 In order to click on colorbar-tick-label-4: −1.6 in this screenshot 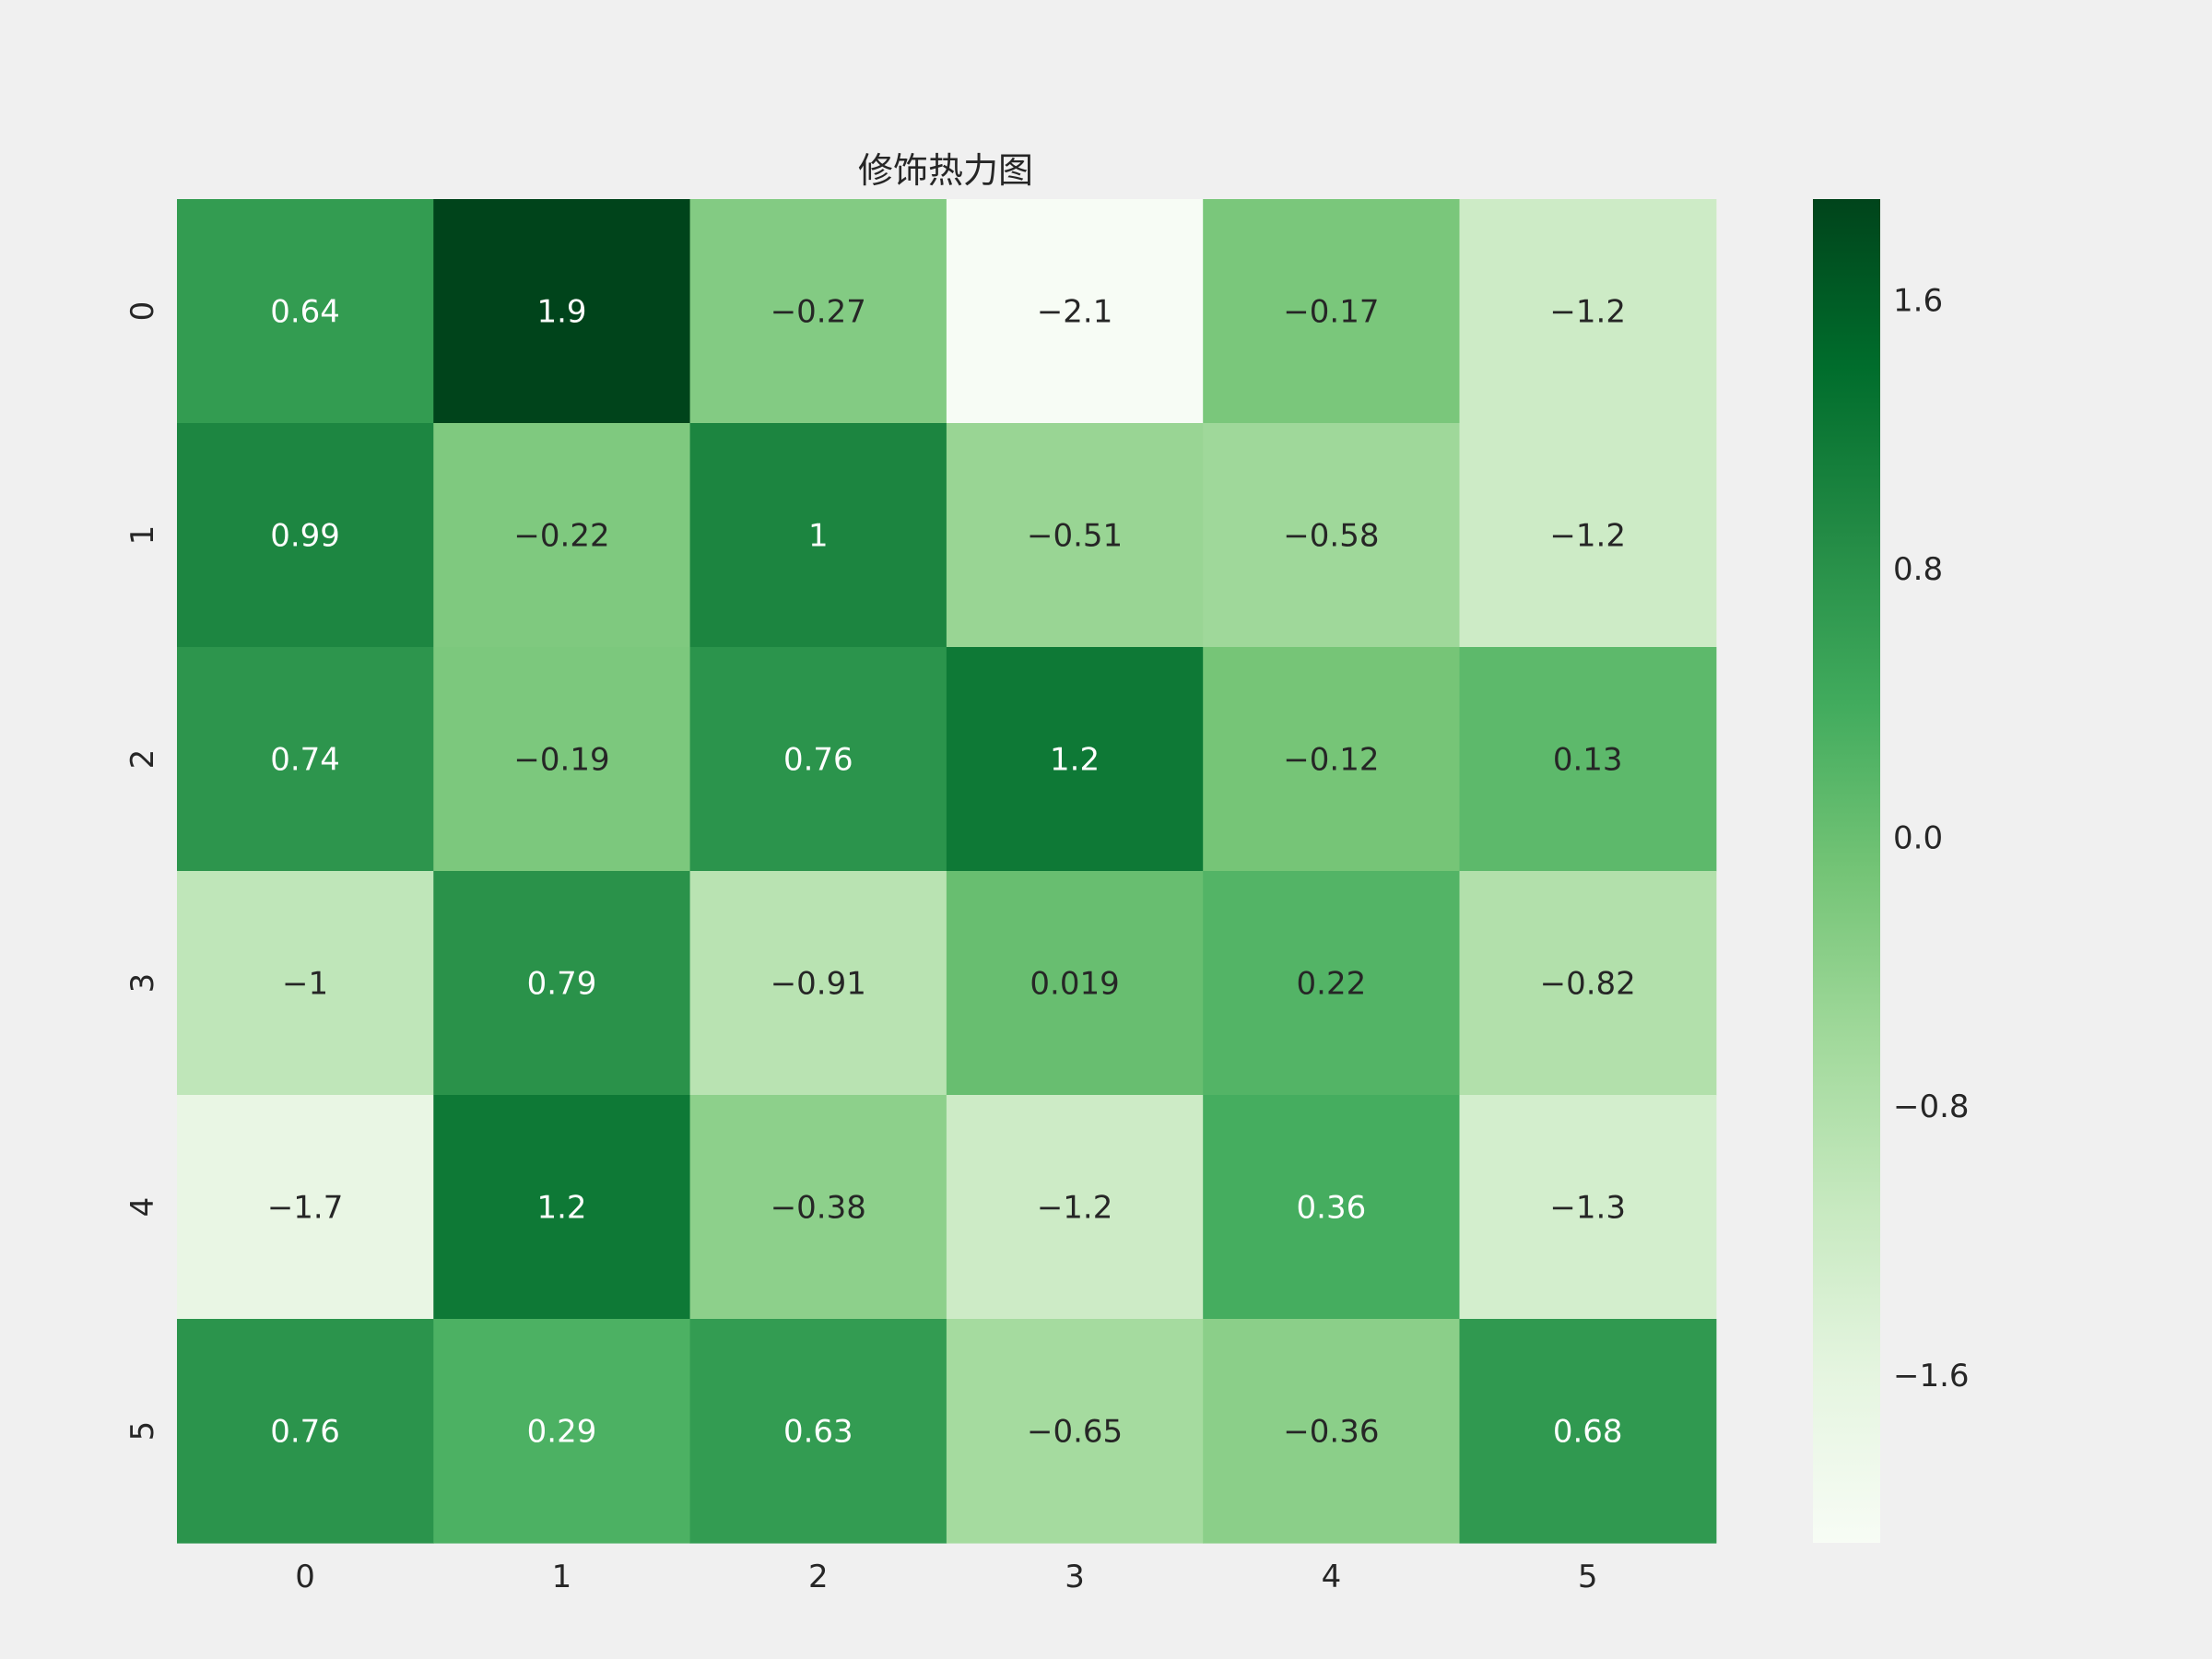, I will do `click(1931, 1376)`.